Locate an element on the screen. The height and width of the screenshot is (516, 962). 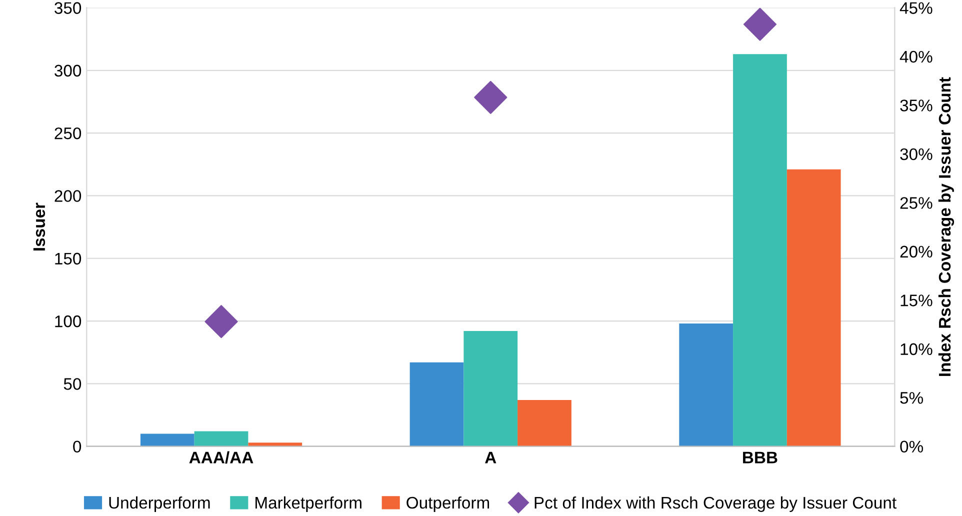
y-tick-label: 50 is located at coordinates (73, 384).